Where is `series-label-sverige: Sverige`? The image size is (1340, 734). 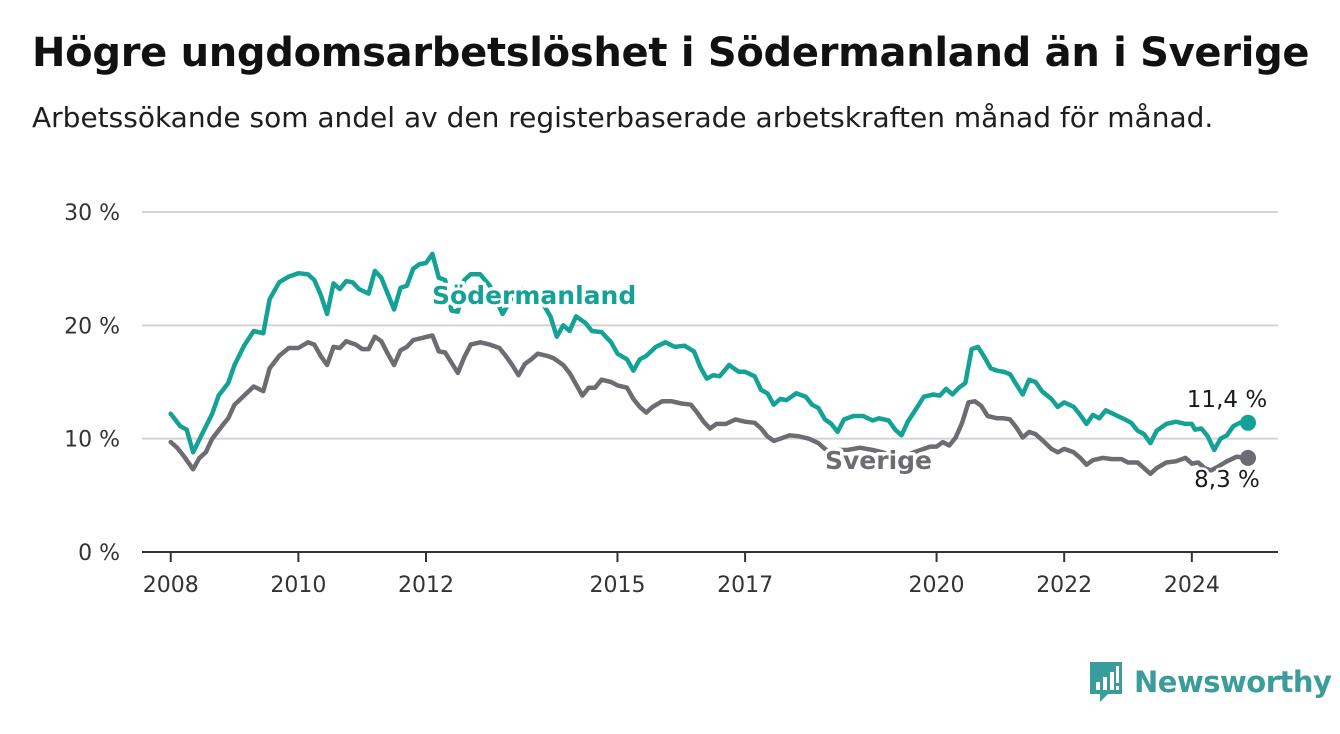
series-label-sverige: Sverige is located at coordinates (878, 460).